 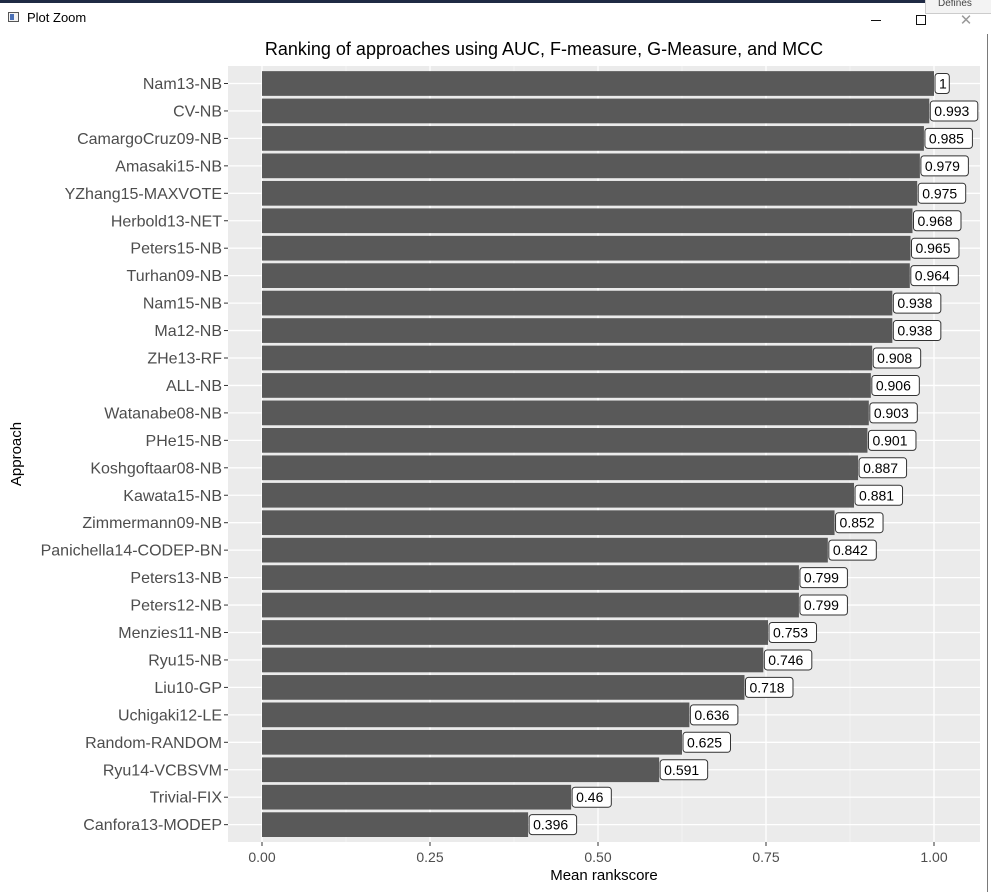 I want to click on bar-ma12-nb, so click(x=577, y=330).